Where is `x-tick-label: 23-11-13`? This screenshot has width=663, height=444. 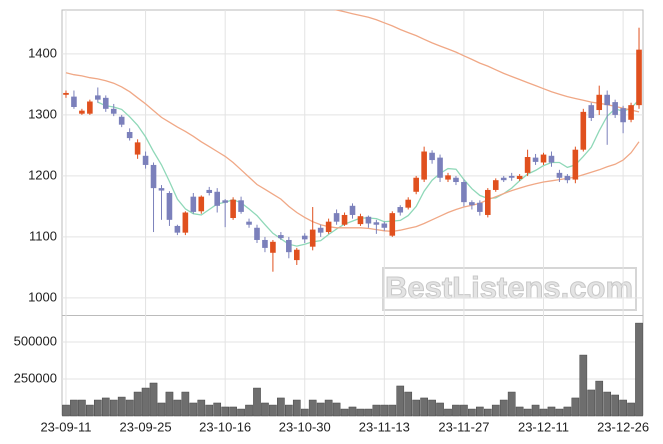
x-tick-label: 23-11-13 is located at coordinates (384, 426).